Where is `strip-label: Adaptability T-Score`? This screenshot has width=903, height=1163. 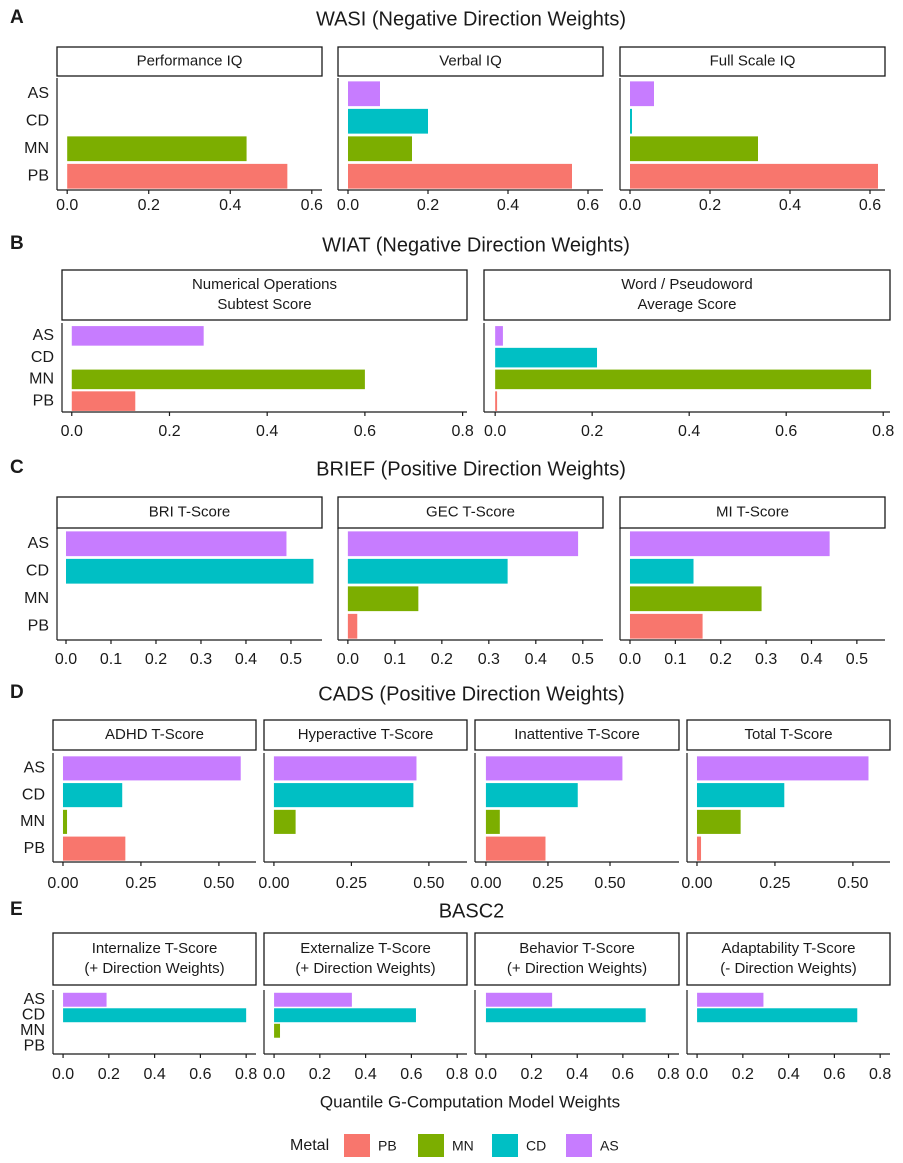
strip-label: Adaptability T-Score is located at coordinates (789, 948).